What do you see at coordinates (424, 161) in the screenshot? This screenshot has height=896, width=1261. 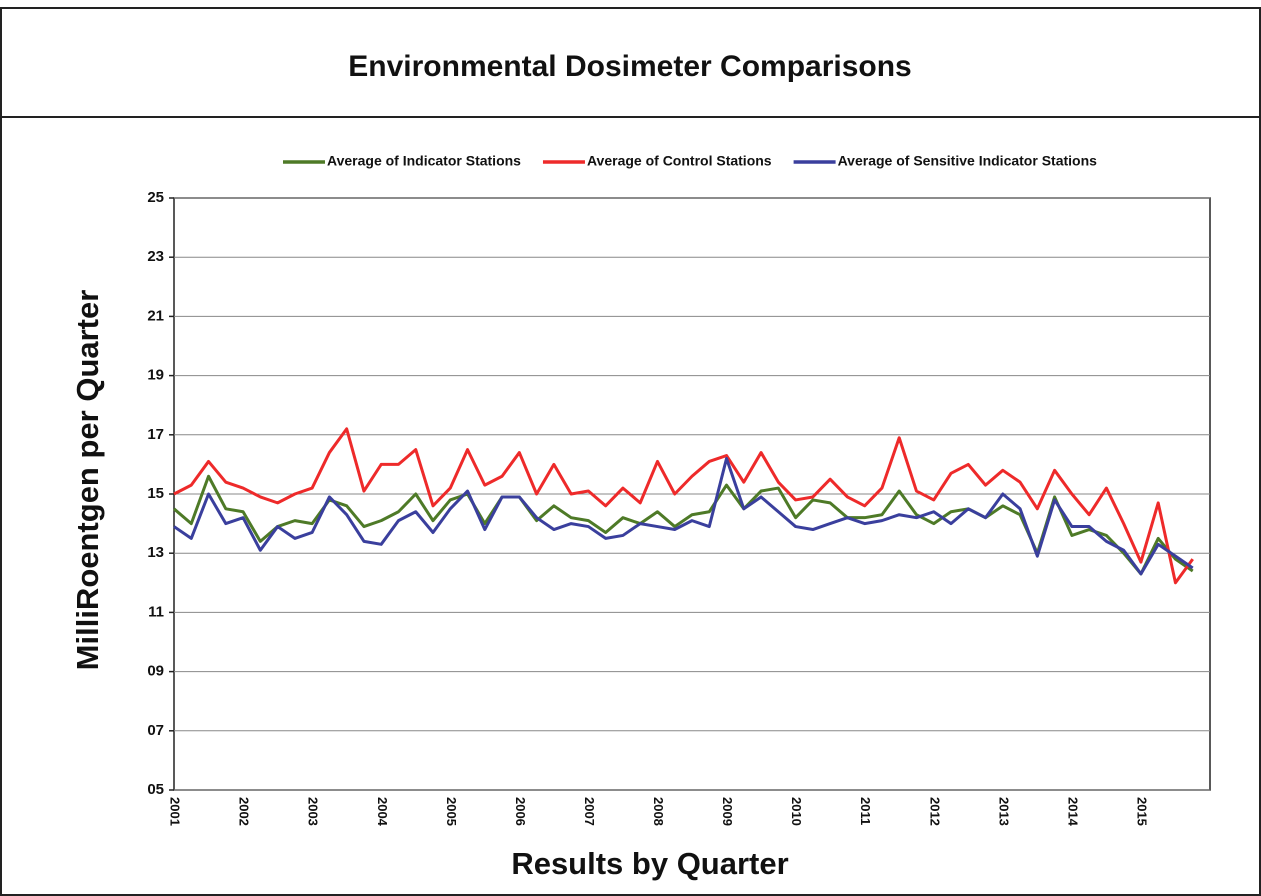 I see `legend-label: Average of Indicator Stations` at bounding box center [424, 161].